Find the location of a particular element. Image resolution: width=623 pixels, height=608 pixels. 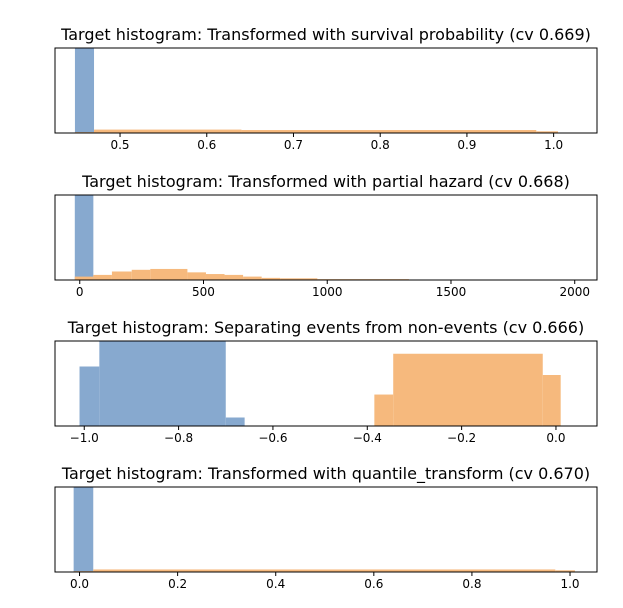

x-tick-label: −0.6 is located at coordinates (272, 438).